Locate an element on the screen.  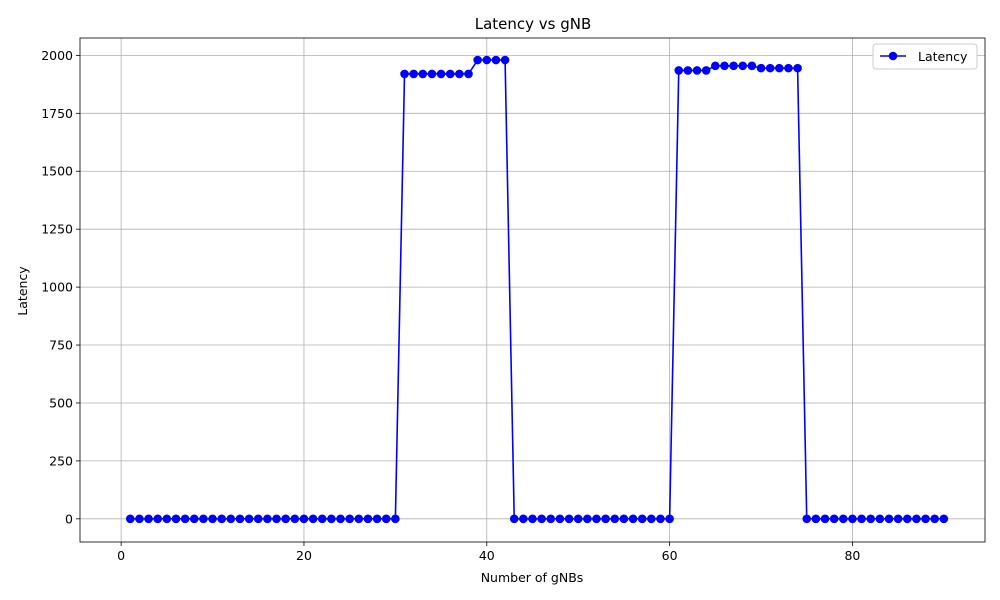
y-tick-label: 750 is located at coordinates (61, 345).